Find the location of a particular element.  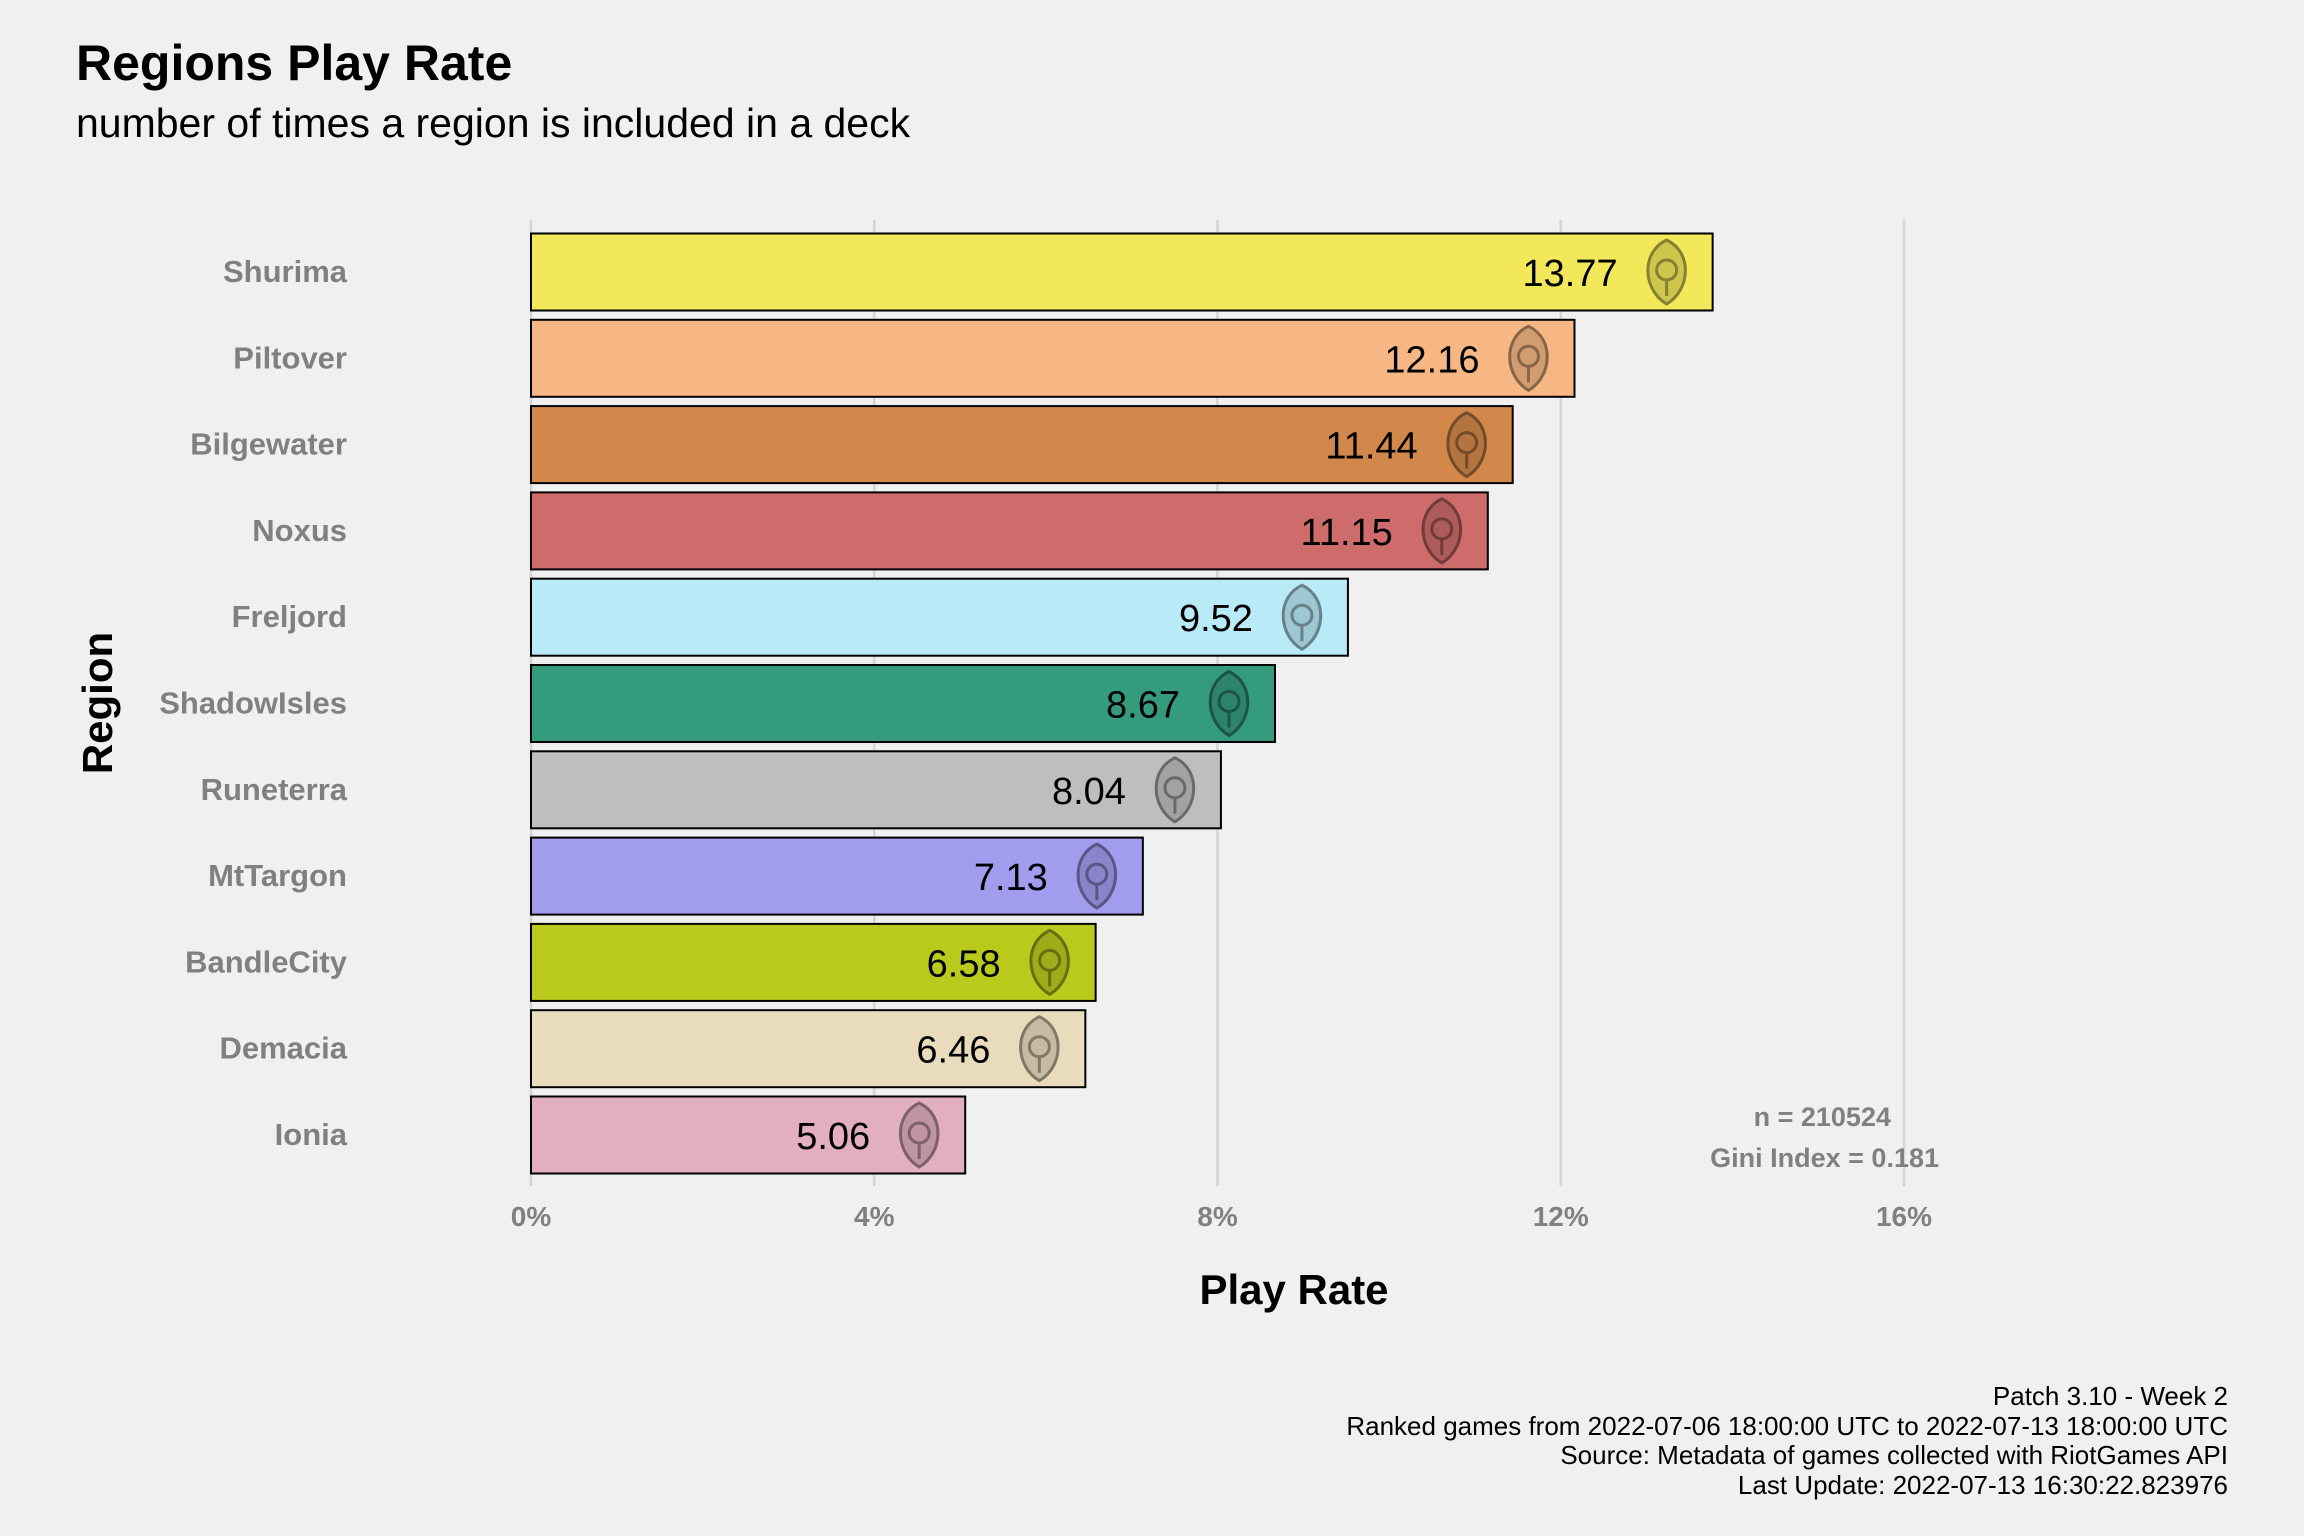

category-label: Freljord is located at coordinates (289, 616).